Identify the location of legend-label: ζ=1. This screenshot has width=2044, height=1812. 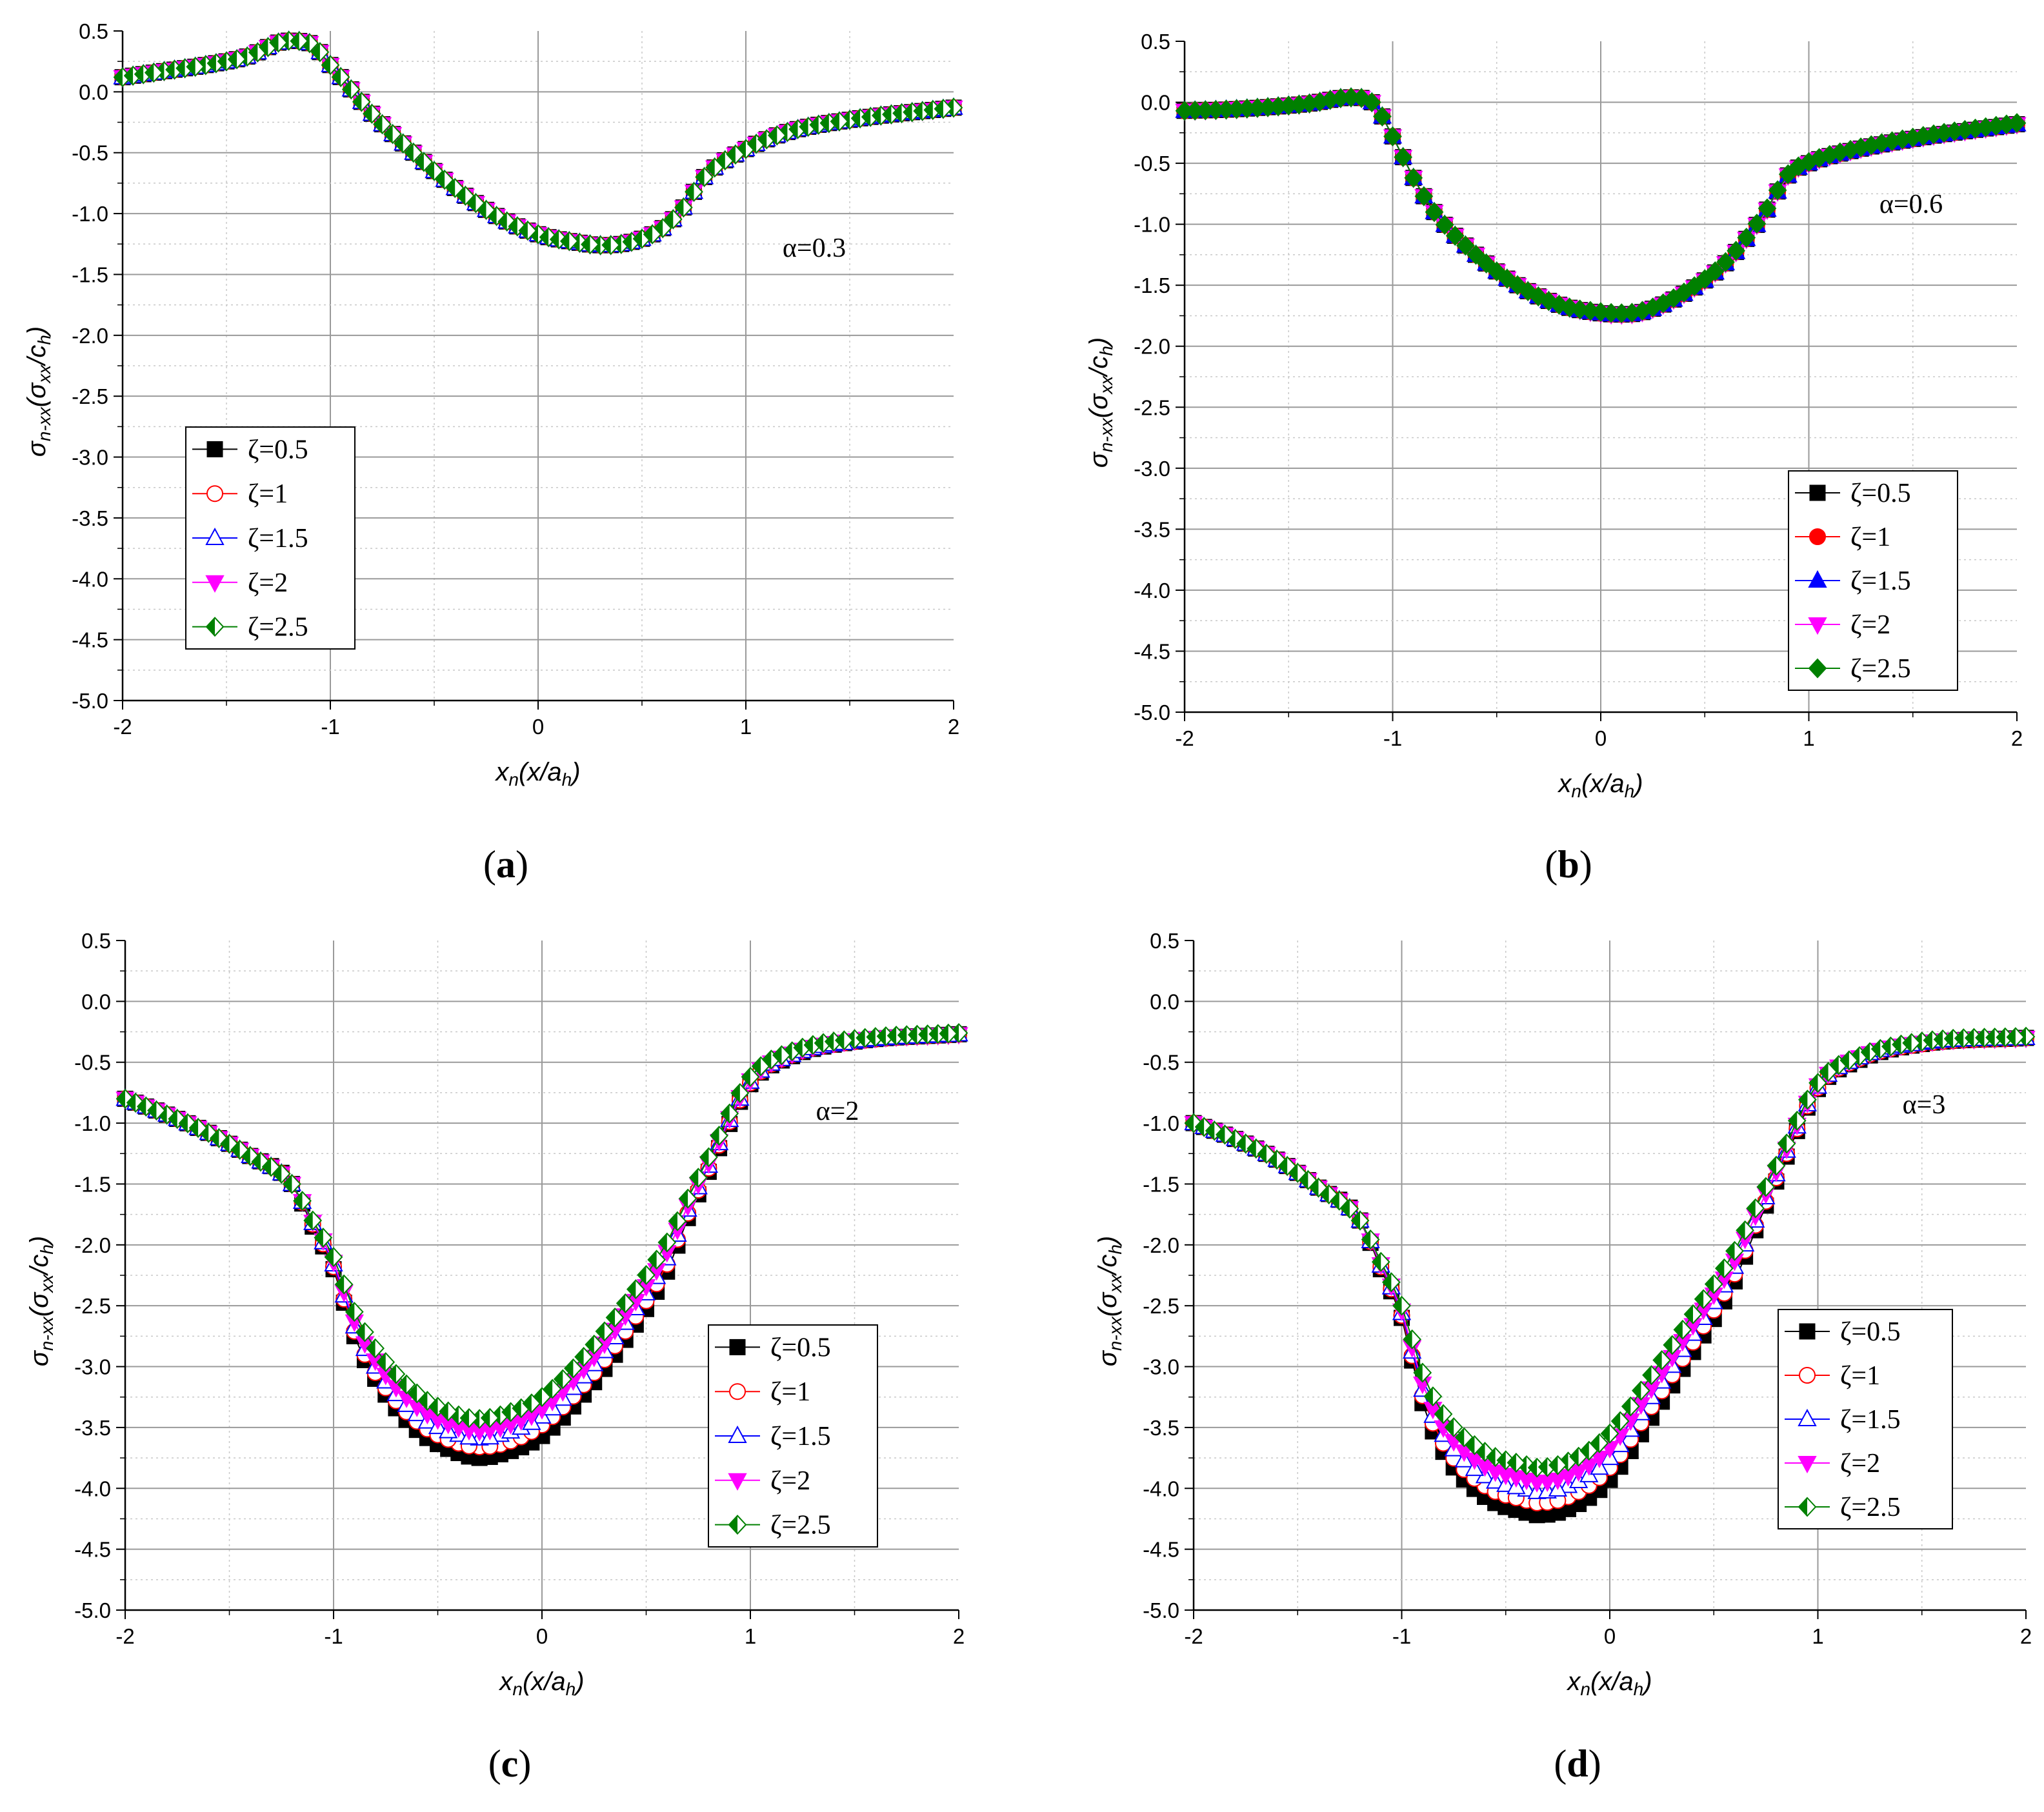
(268, 494).